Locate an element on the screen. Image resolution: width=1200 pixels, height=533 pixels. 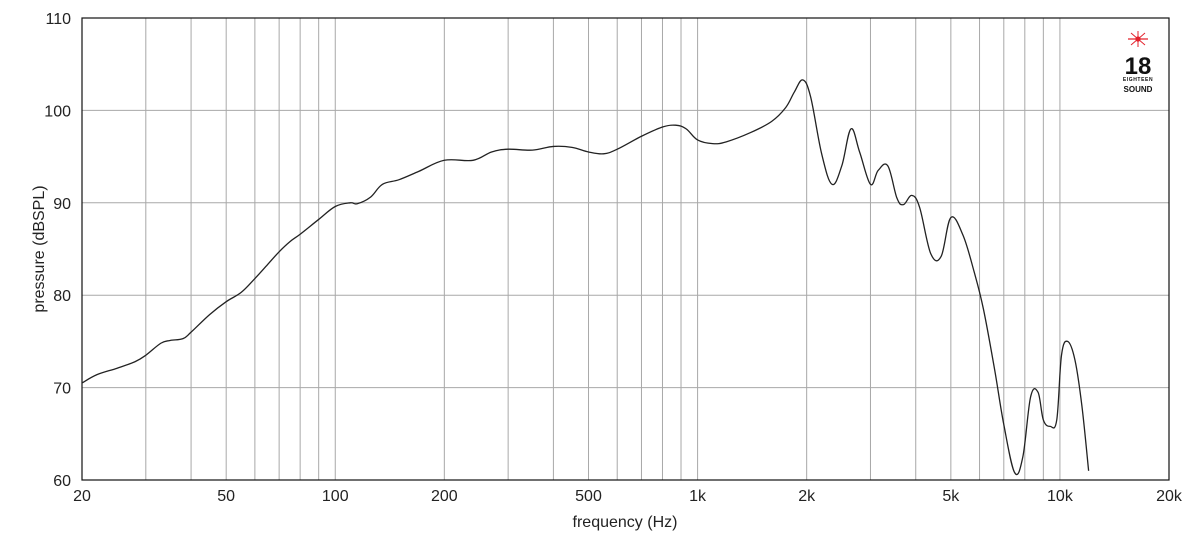
brand-logo: 18 EIGHTEEN SOUND is located at coordinates (1138, 62).